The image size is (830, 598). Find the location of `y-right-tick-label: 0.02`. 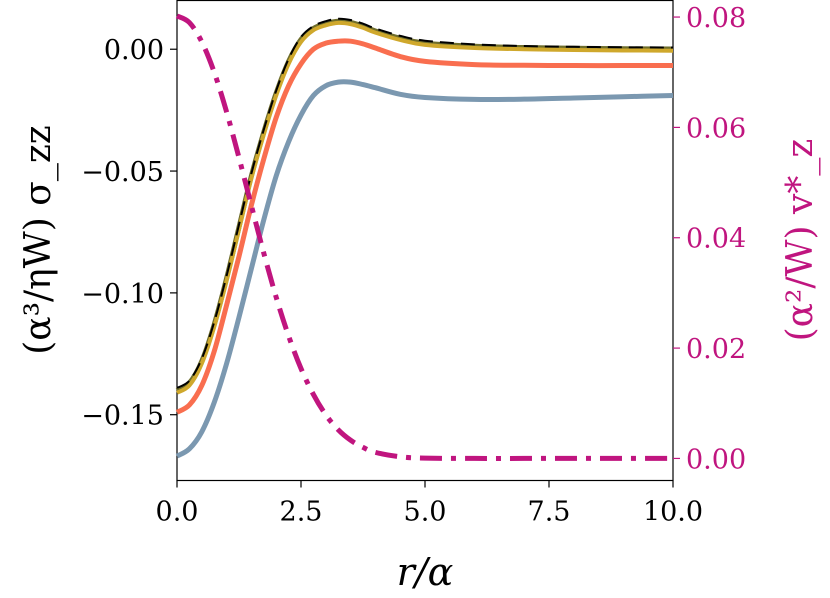

y-right-tick-label: 0.02 is located at coordinates (716, 349).